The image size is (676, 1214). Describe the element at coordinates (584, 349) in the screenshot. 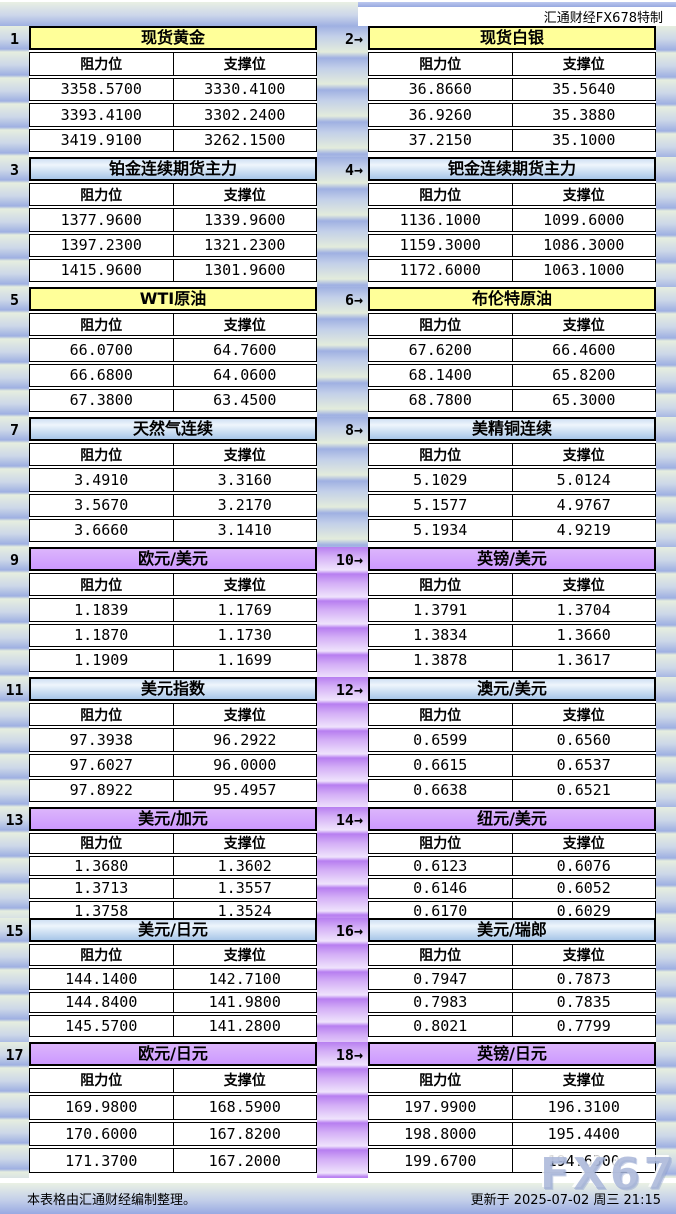

I see `support-value: 66.4600` at that location.